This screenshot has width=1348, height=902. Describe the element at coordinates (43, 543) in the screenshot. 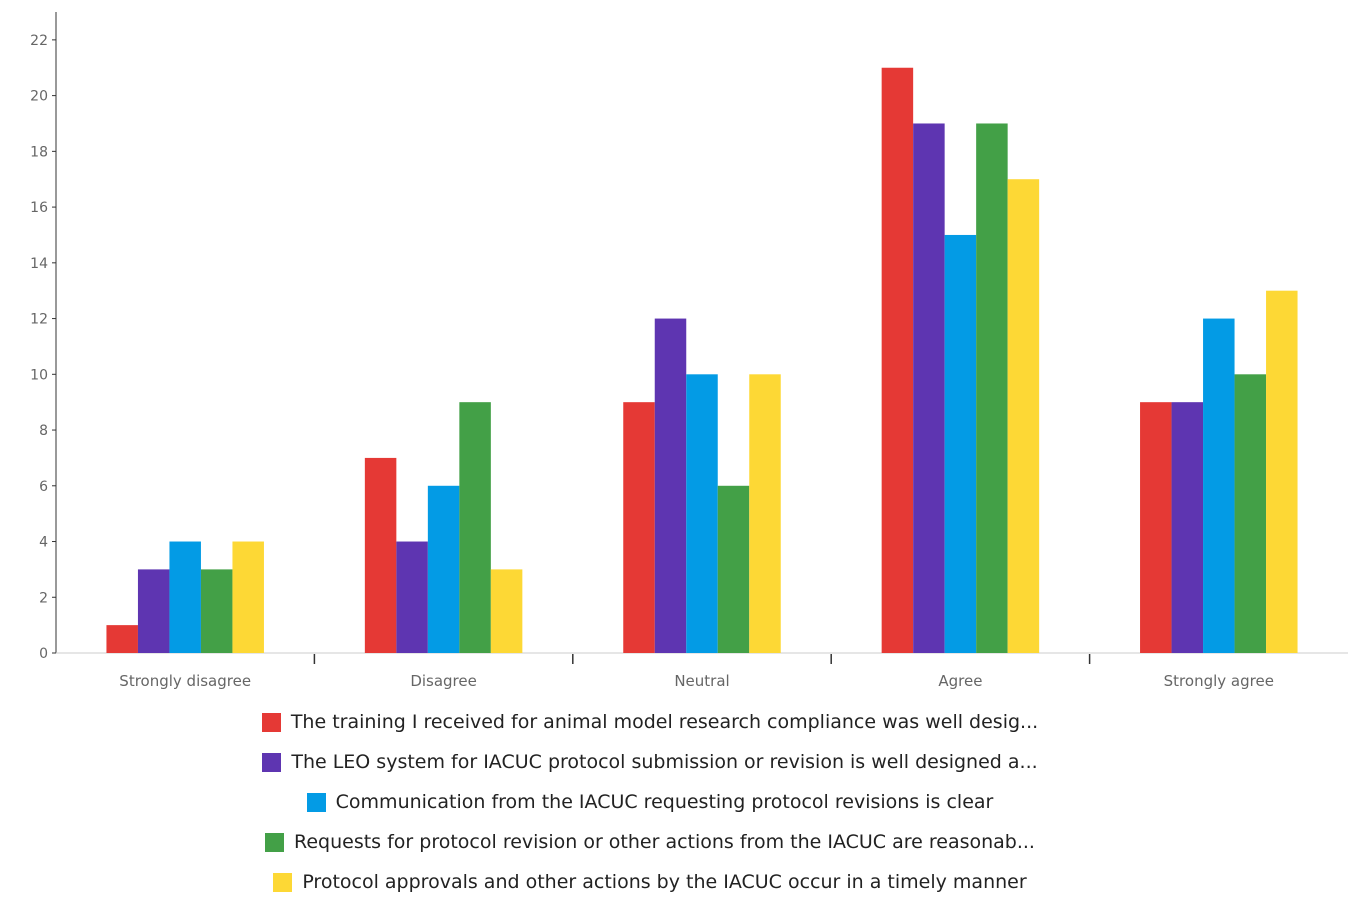

I see `y-tick-label: 4` at that location.